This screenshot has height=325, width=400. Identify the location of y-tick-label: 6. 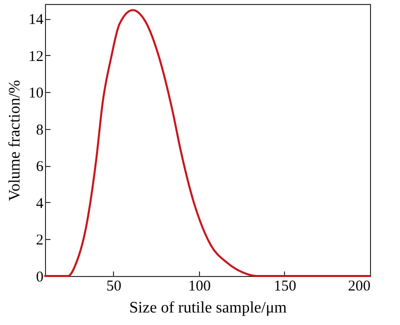
(40, 167).